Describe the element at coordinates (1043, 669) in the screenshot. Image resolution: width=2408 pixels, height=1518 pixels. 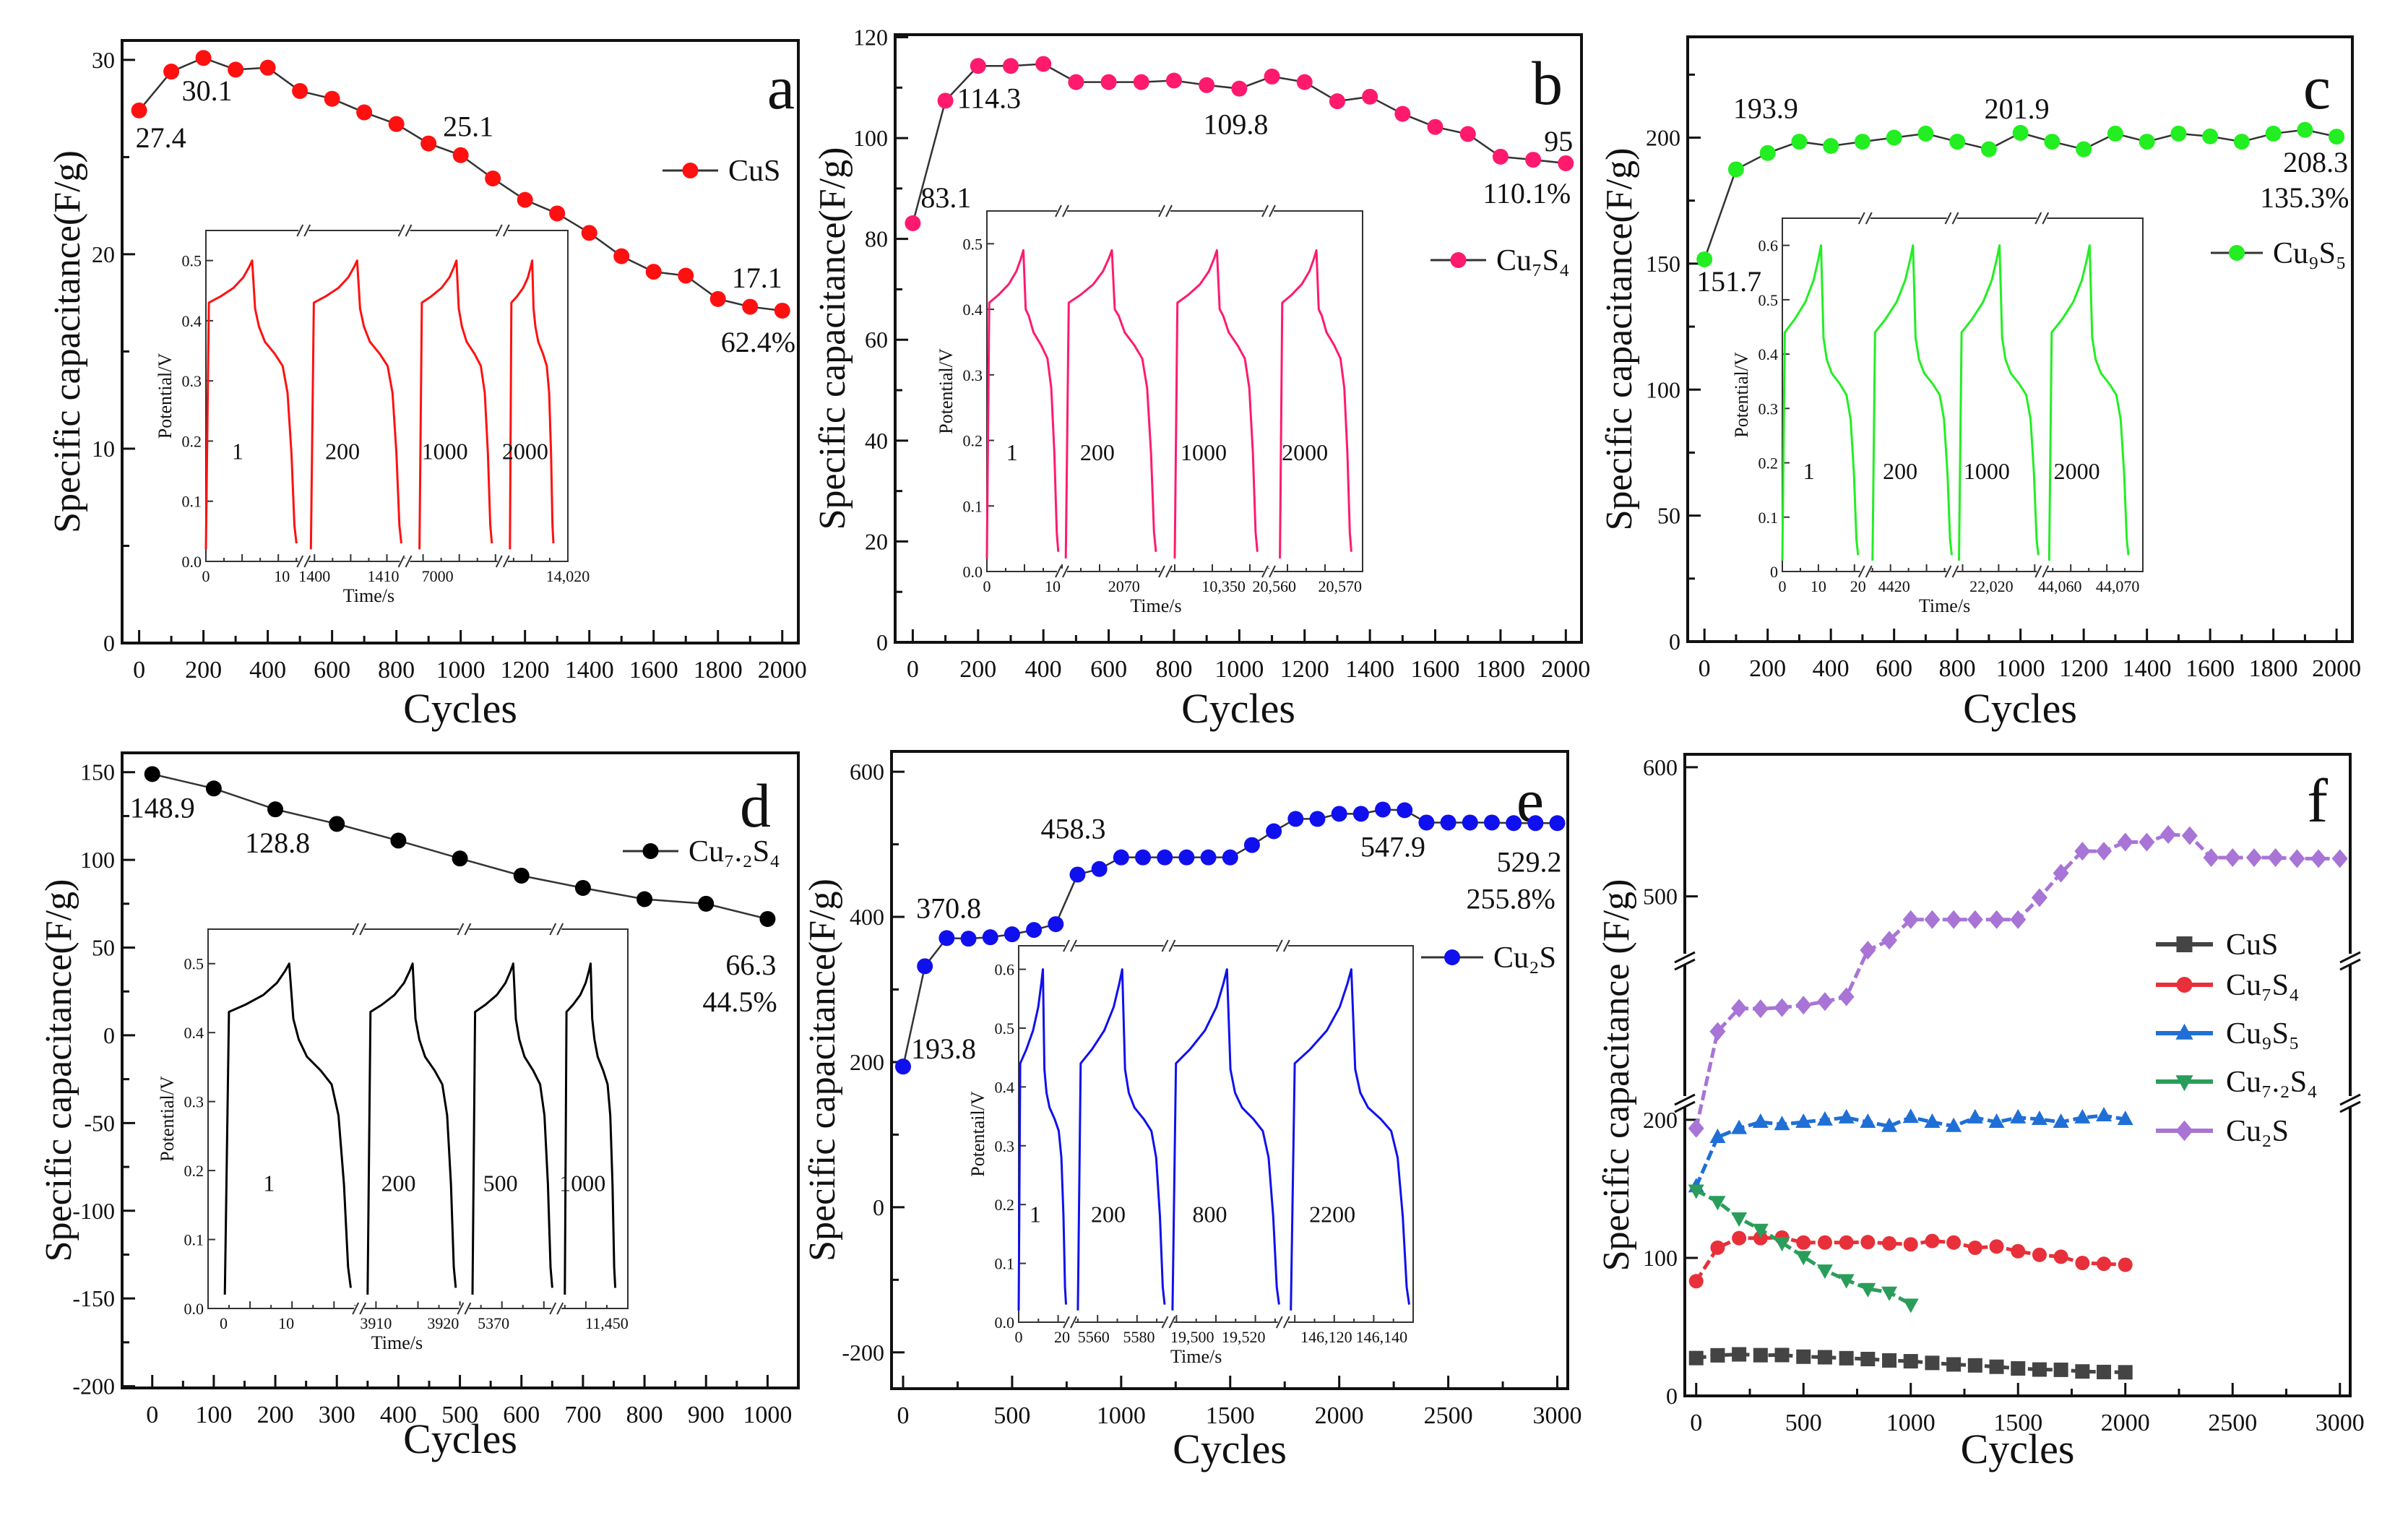
I see `x-tick-label: 400` at that location.